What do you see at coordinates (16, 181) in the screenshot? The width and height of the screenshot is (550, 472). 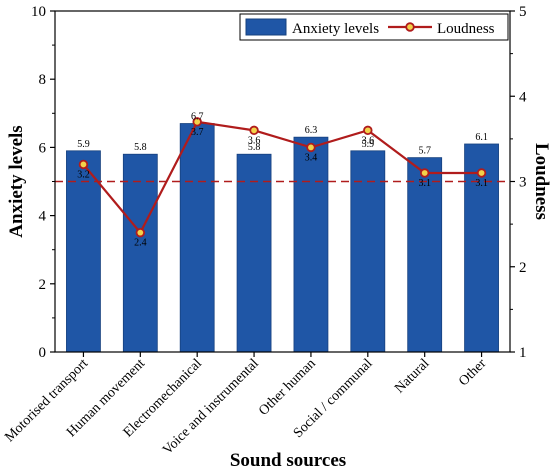 I see `y-axis-title: Anxiety levels` at bounding box center [16, 181].